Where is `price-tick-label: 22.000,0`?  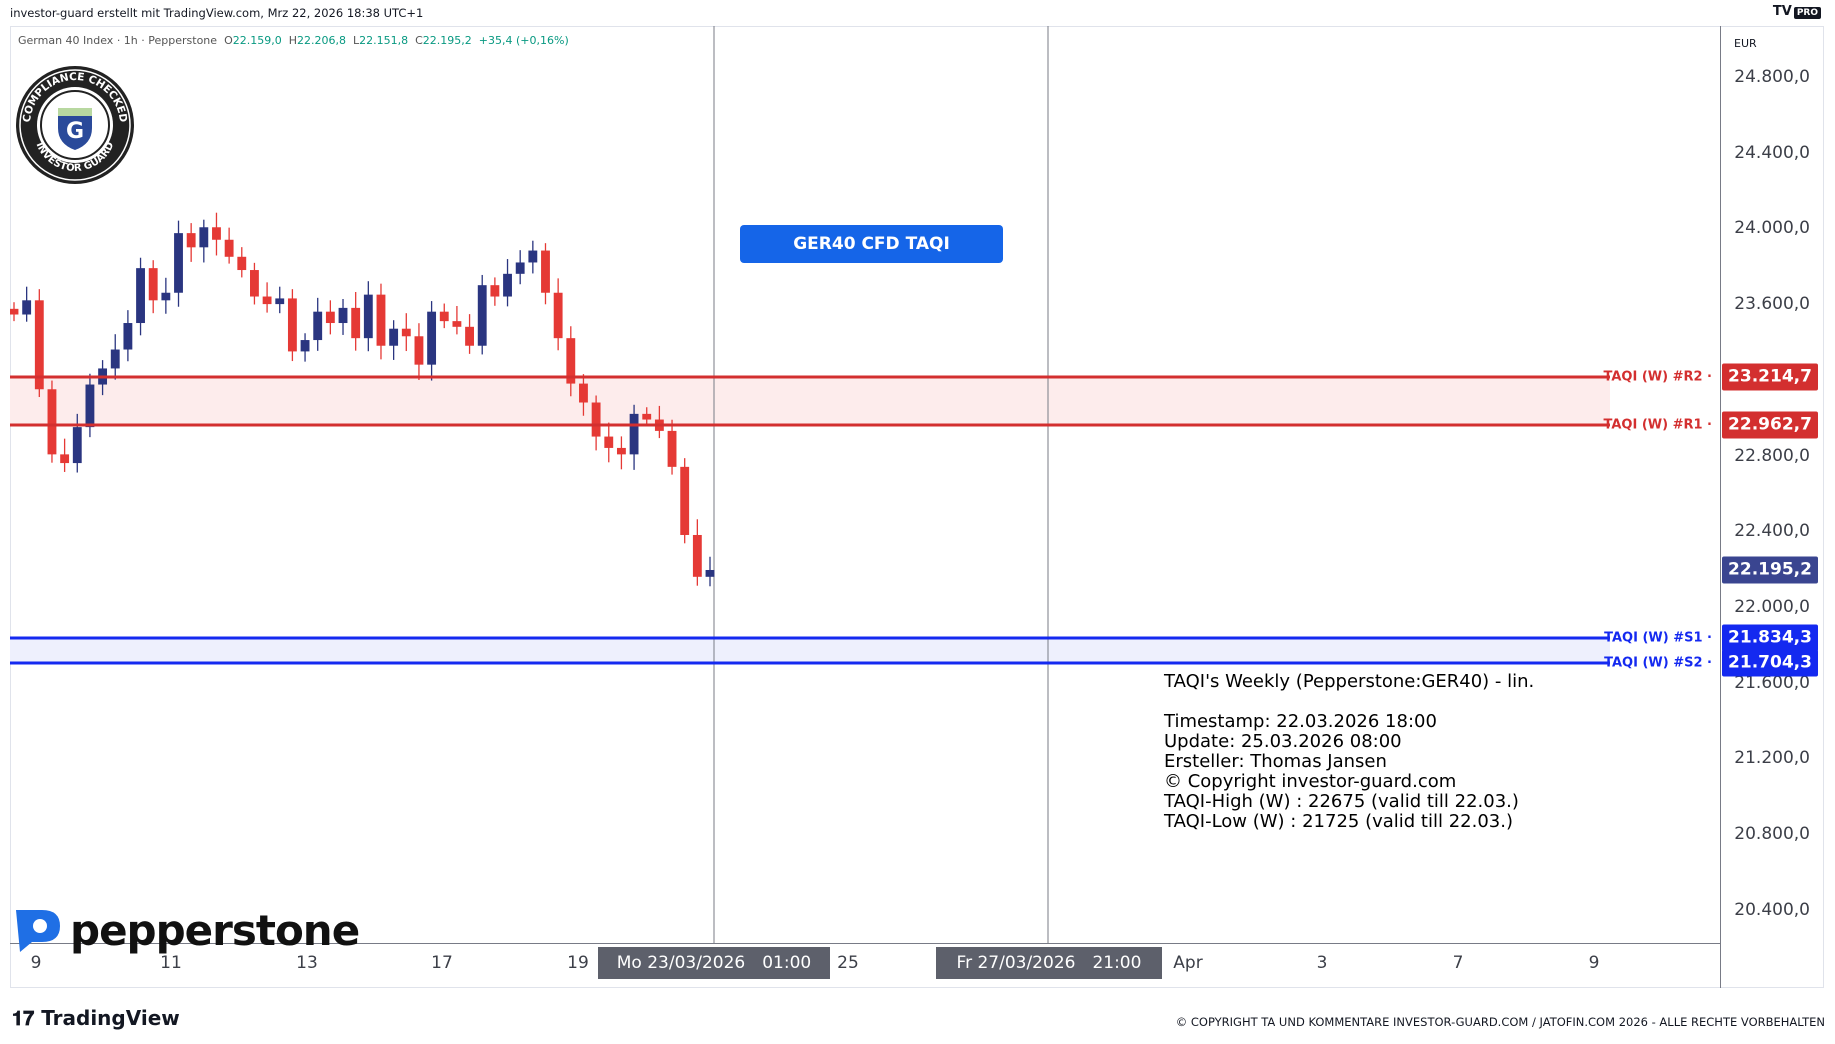 price-tick-label: 22.000,0 is located at coordinates (1772, 606).